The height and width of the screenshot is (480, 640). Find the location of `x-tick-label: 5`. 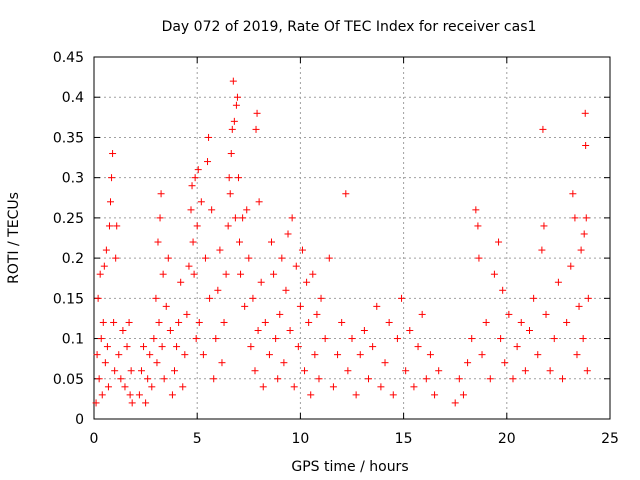

x-tick-label: 5 is located at coordinates (197, 439).